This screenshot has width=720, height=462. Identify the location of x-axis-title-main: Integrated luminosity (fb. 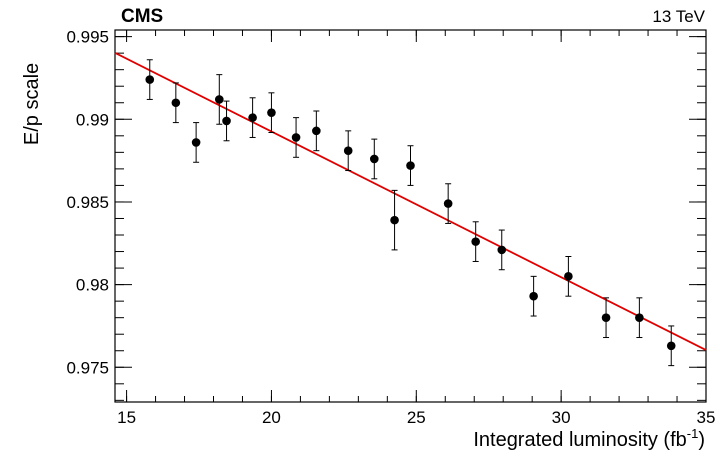
(579, 440).